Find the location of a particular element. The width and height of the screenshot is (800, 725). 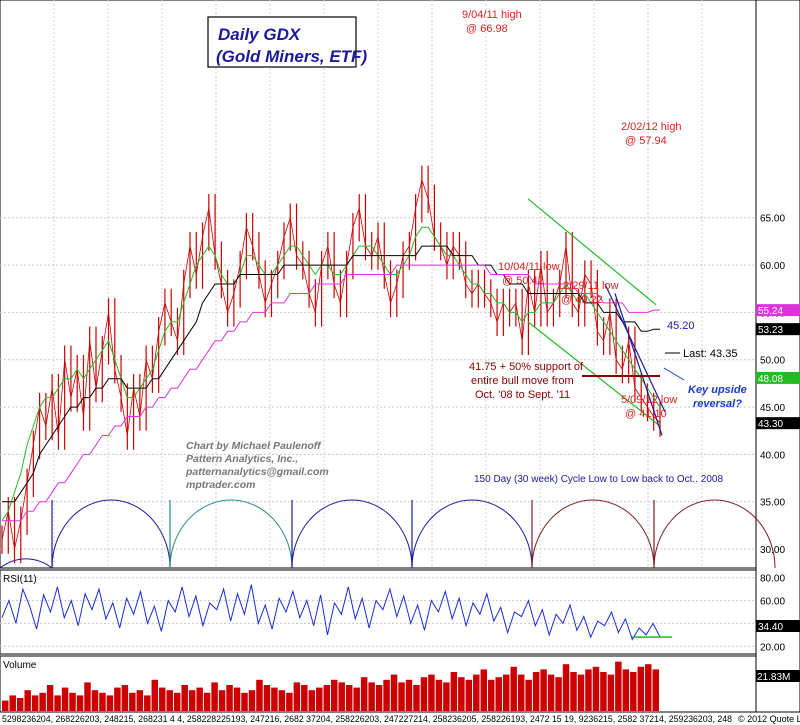

annotation-support-2: entire bull move from is located at coordinates (522, 381).